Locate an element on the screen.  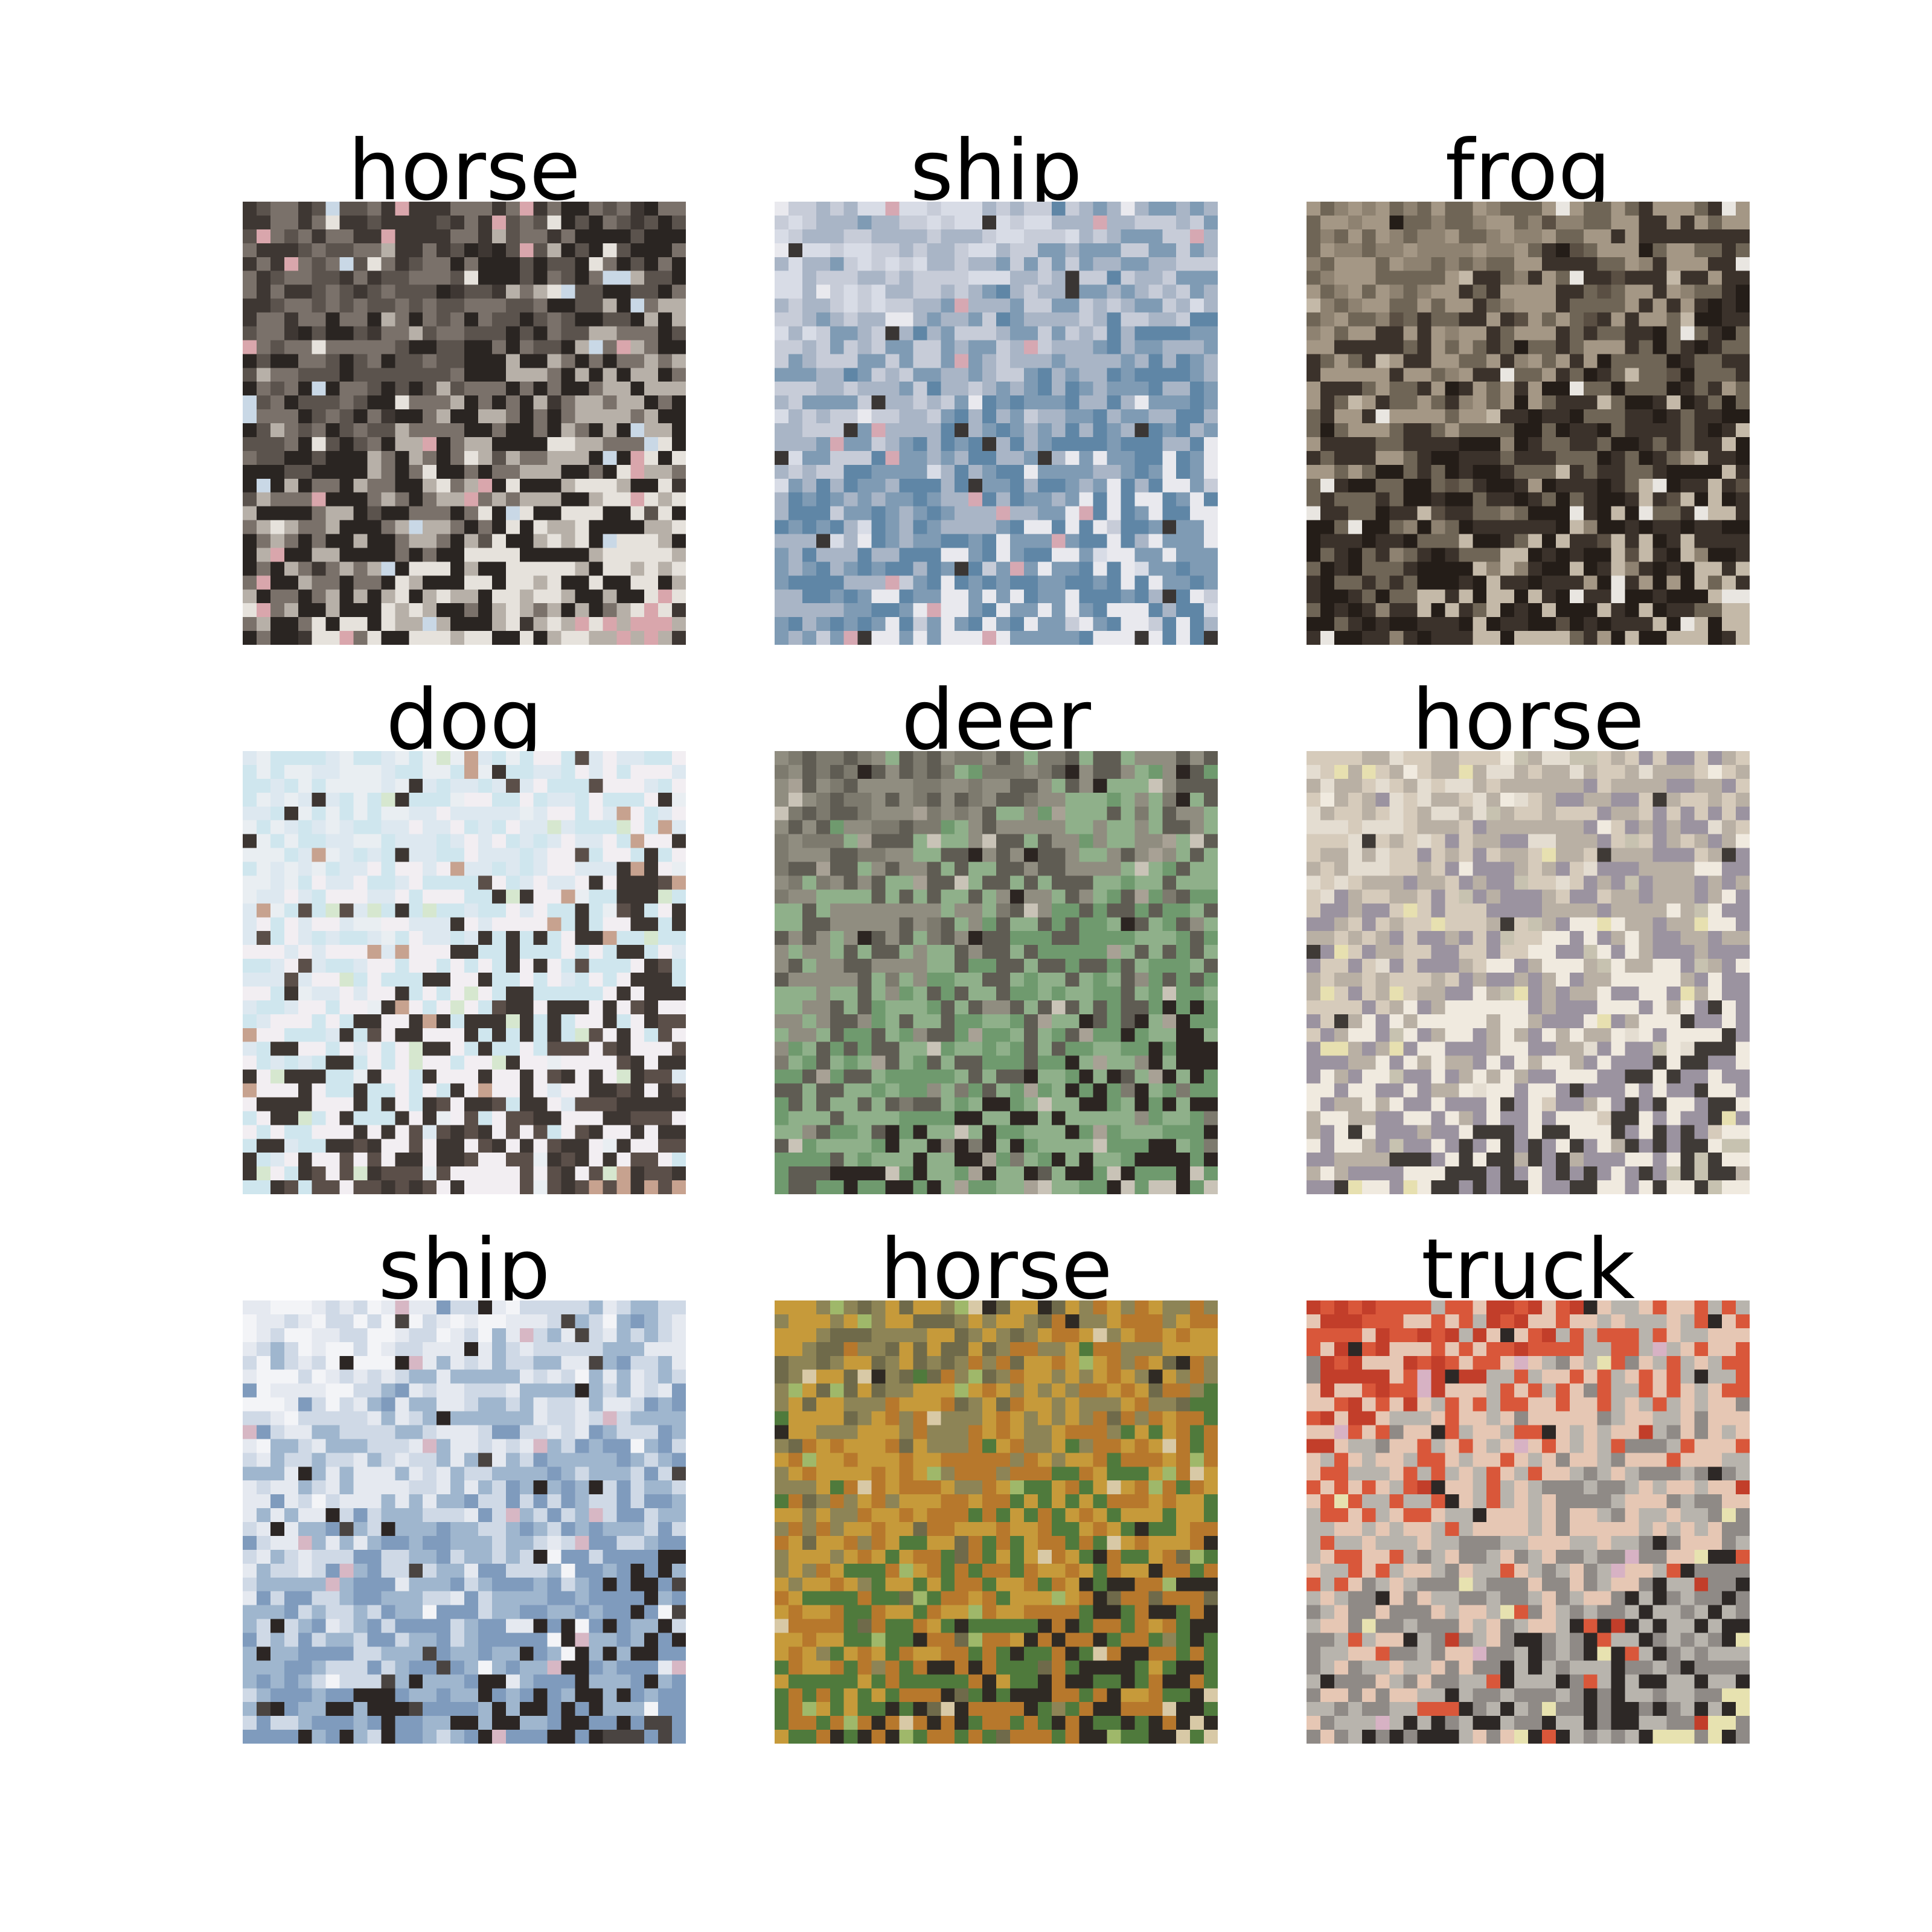
generated-image-frog is located at coordinates (1529, 423).